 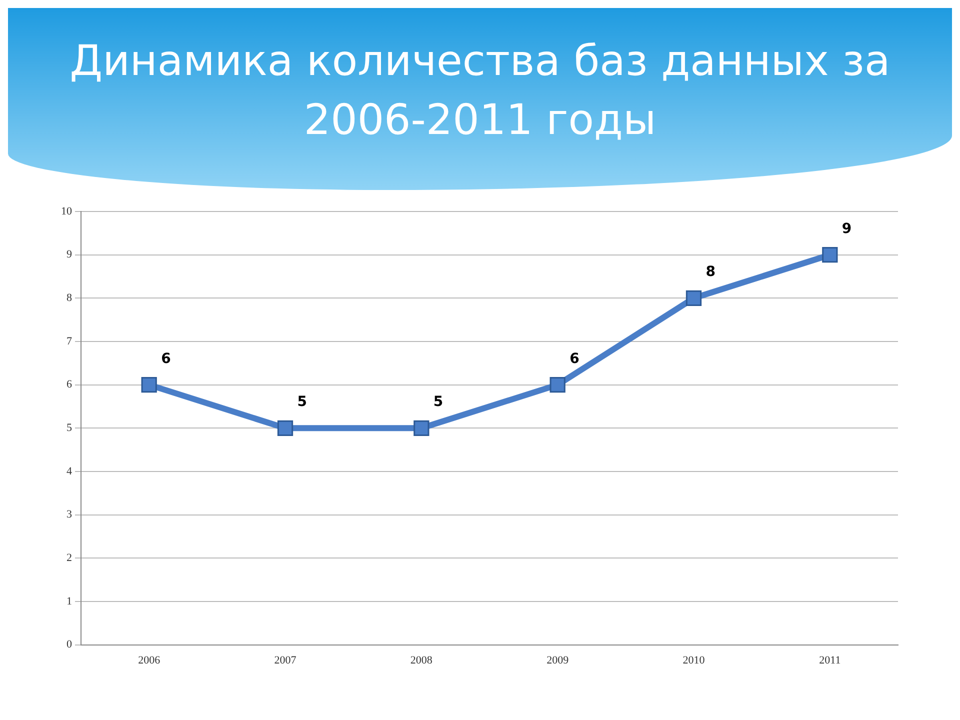 What do you see at coordinates (480, 90) in the screenshot?
I see `chart-title: Динамика количества баз данных за 2006-2011 годы` at bounding box center [480, 90].